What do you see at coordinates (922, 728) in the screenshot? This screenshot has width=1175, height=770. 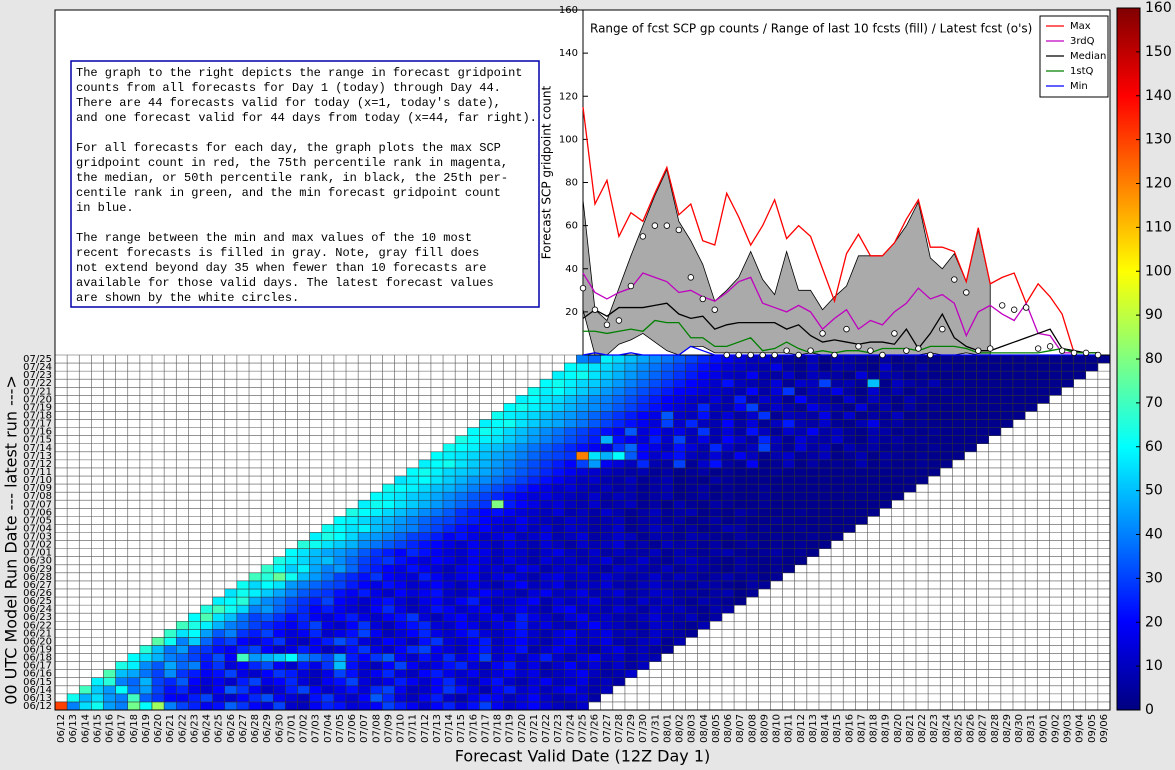 I see `x-tick-label: 08/22` at bounding box center [922, 728].